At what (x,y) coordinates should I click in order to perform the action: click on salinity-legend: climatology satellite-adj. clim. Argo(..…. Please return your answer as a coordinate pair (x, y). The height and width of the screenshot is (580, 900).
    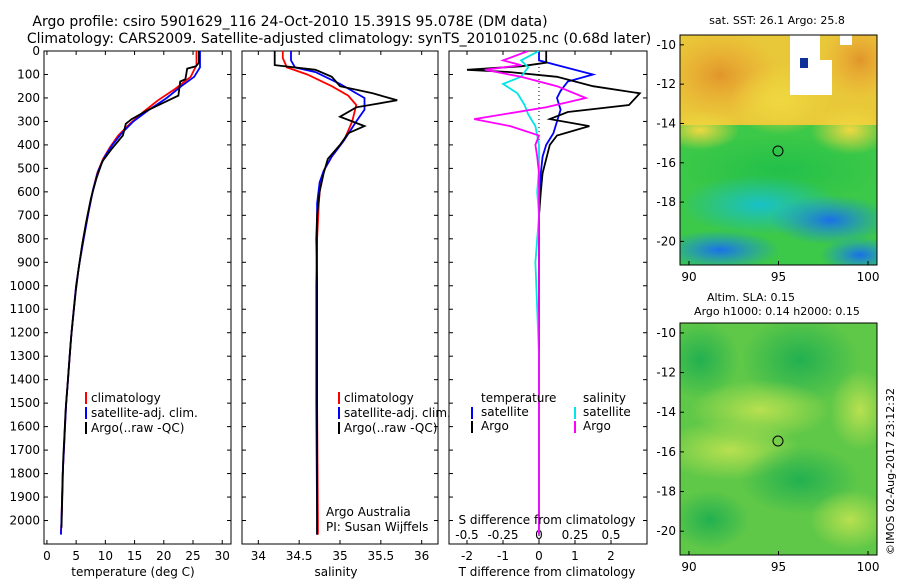
    Looking at the image, I should click on (388, 462).